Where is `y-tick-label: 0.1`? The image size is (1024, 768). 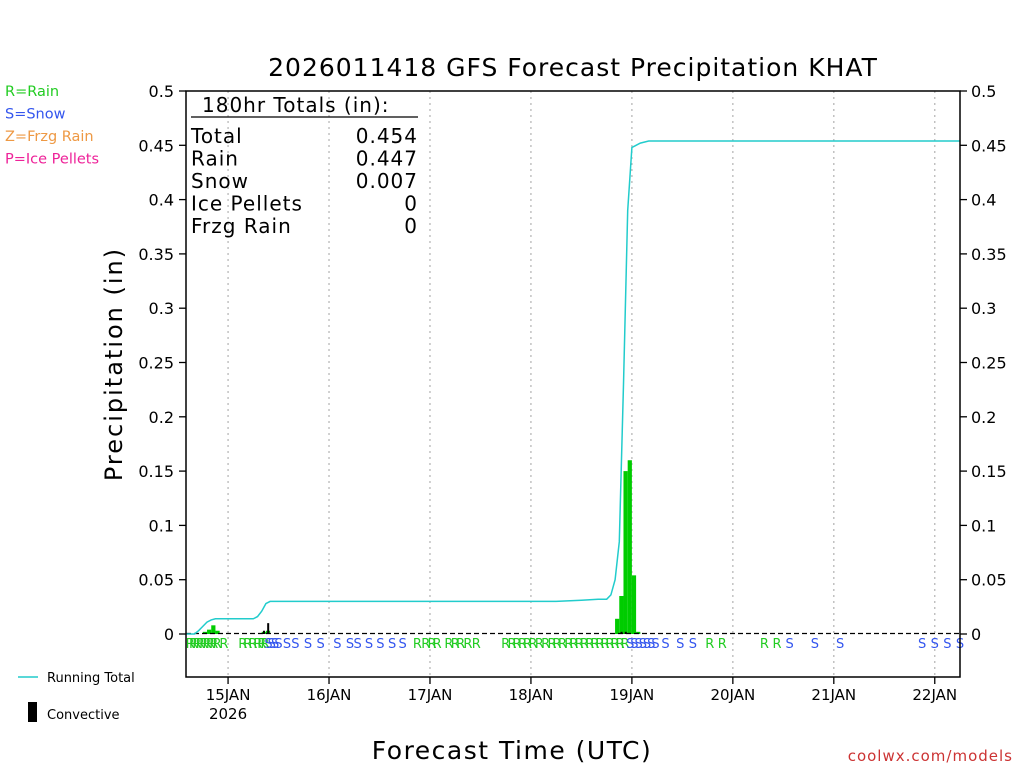
y-tick-label: 0.1 is located at coordinates (161, 525).